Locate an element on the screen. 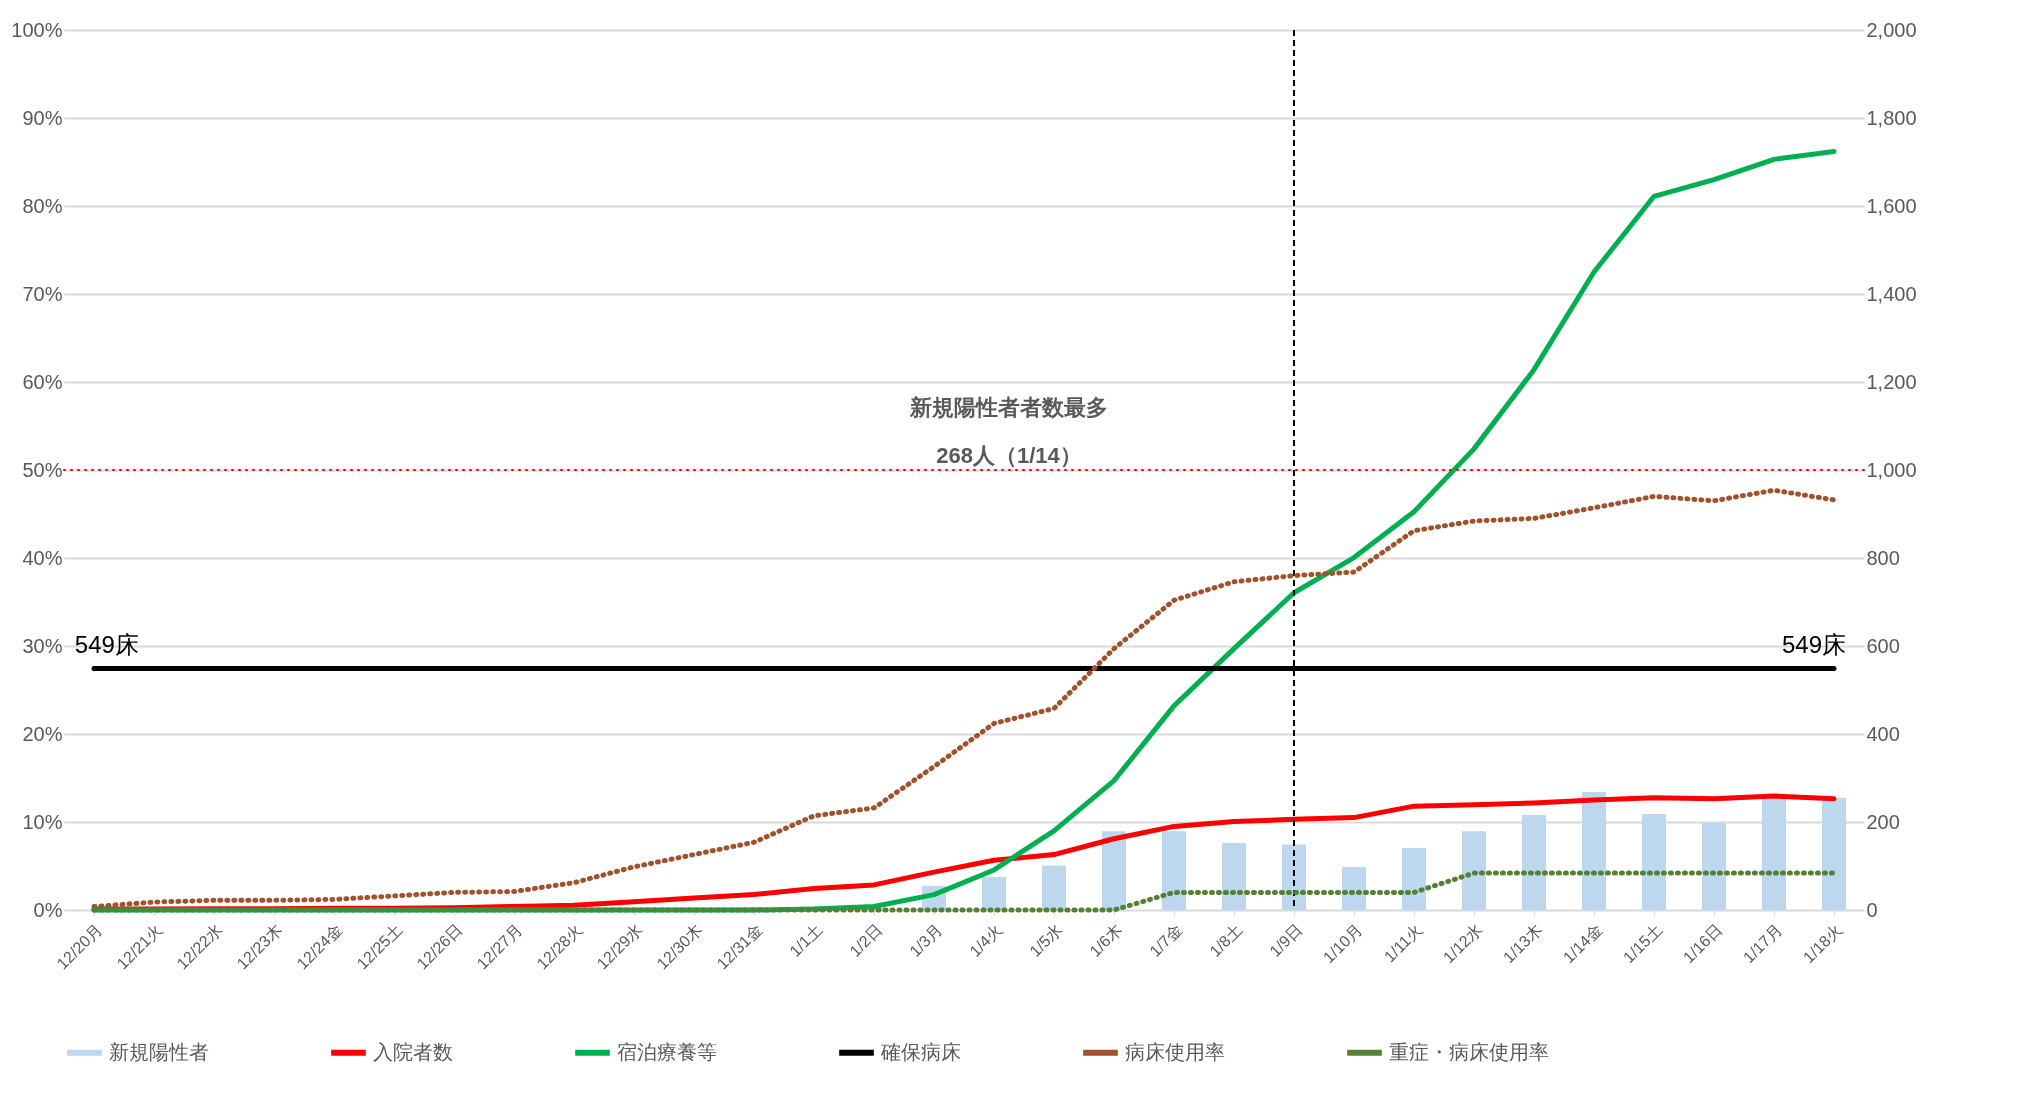 The image size is (2020, 1100). x-tick-label: 1/8土 is located at coordinates (1226, 940).